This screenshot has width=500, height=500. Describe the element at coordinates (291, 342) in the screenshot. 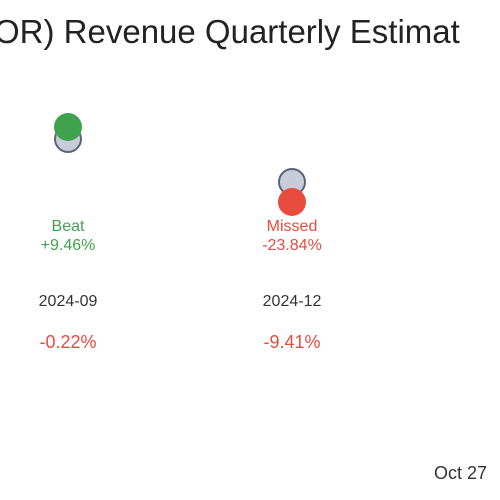

I see `change-label: -9.41%` at that location.